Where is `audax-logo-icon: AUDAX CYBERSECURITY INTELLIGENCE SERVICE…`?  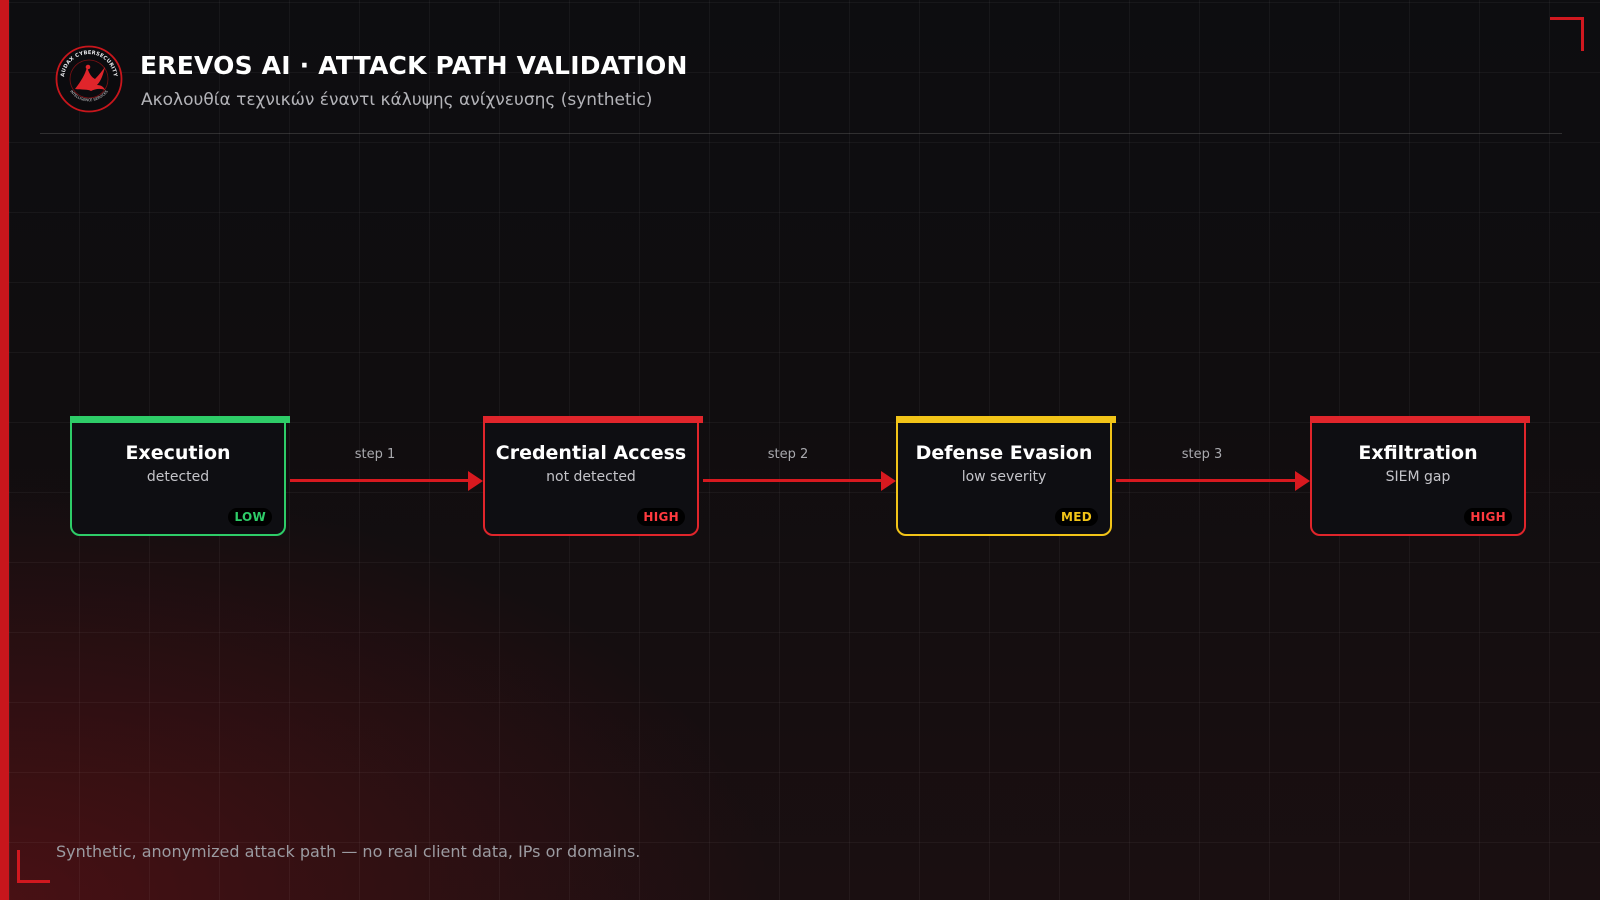 audax-logo-icon: AUDAX CYBERSECURITY INTELLIGENCE SERVICE… is located at coordinates (89, 79).